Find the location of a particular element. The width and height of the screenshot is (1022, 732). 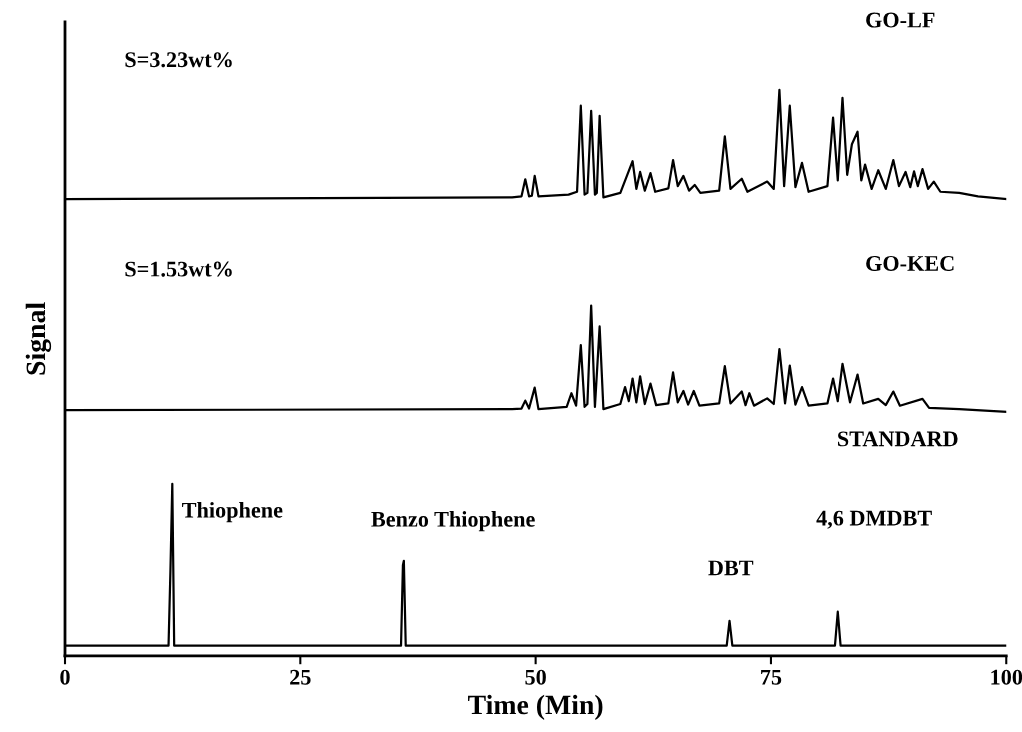

x-tick-label: 50 is located at coordinates (535, 677).